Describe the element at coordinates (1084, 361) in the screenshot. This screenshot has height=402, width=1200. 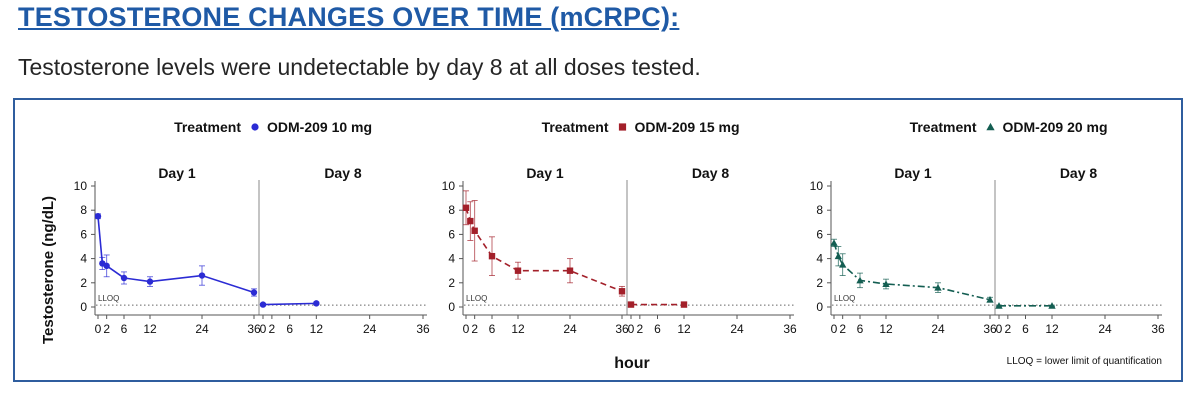
I see `footnote: LLOQ = lower limit of quantification` at that location.